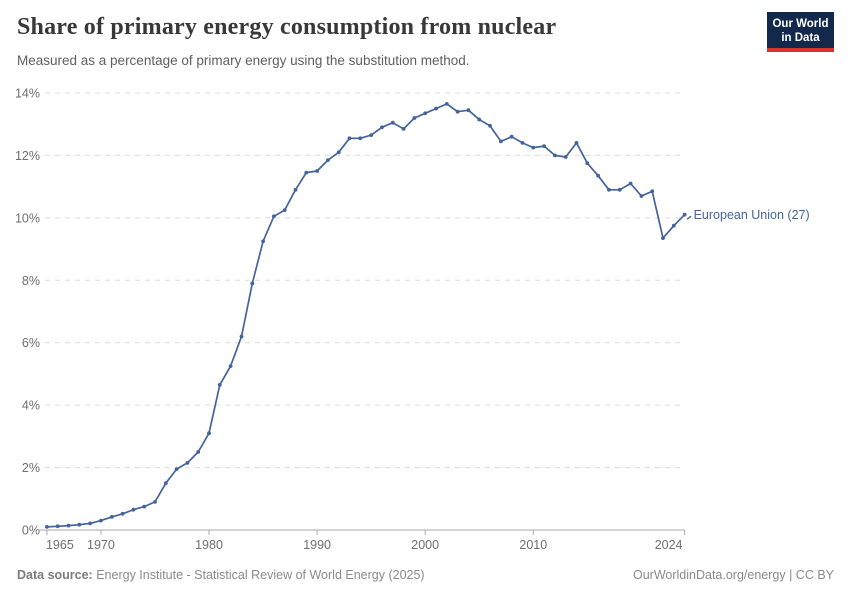 The height and width of the screenshot is (600, 850). I want to click on x-tick-label: 2024, so click(669, 545).